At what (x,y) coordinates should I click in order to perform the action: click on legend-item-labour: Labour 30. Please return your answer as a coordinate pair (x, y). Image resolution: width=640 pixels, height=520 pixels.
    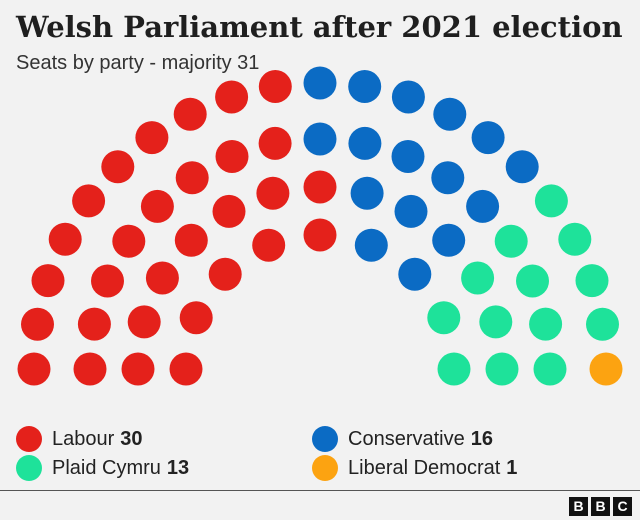
    Looking at the image, I should click on (79, 439).